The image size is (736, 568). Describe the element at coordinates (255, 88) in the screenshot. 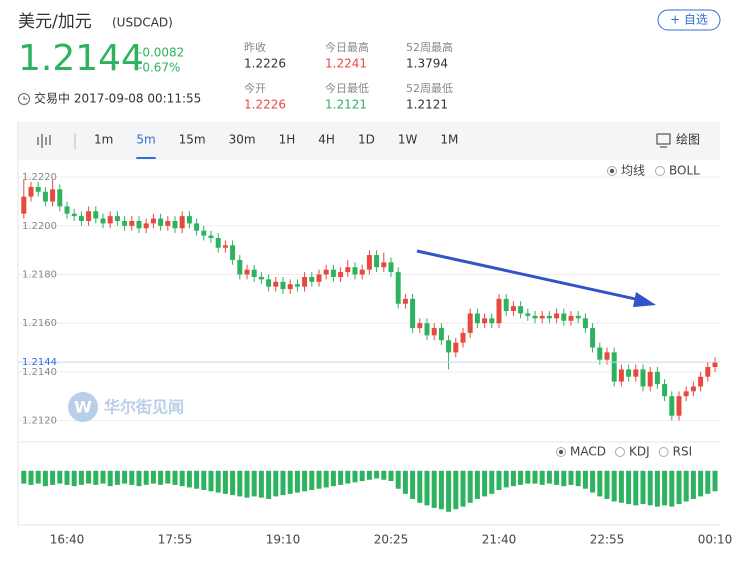

I see `stat-label: 今开` at that location.